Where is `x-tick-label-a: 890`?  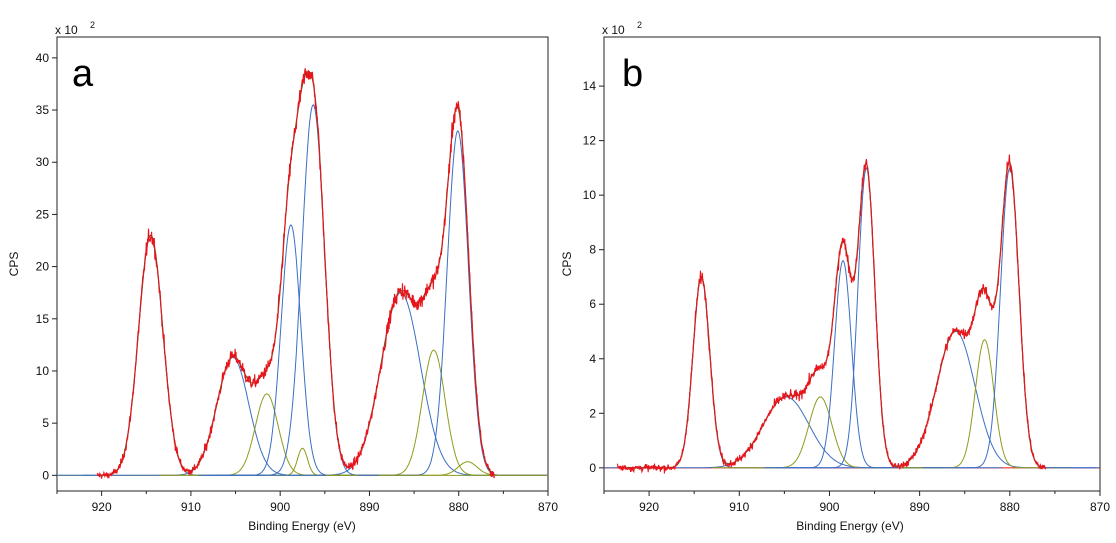 x-tick-label-a: 890 is located at coordinates (369, 507).